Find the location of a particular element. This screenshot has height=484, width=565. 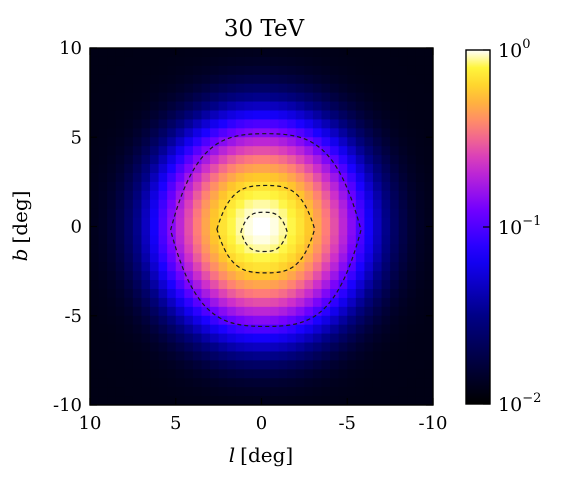

x-tick-label: -5 is located at coordinates (347, 423).